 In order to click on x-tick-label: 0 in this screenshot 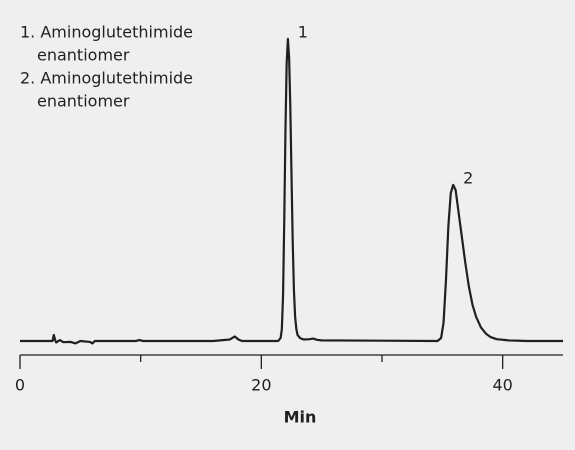, I will do `click(20, 385)`.